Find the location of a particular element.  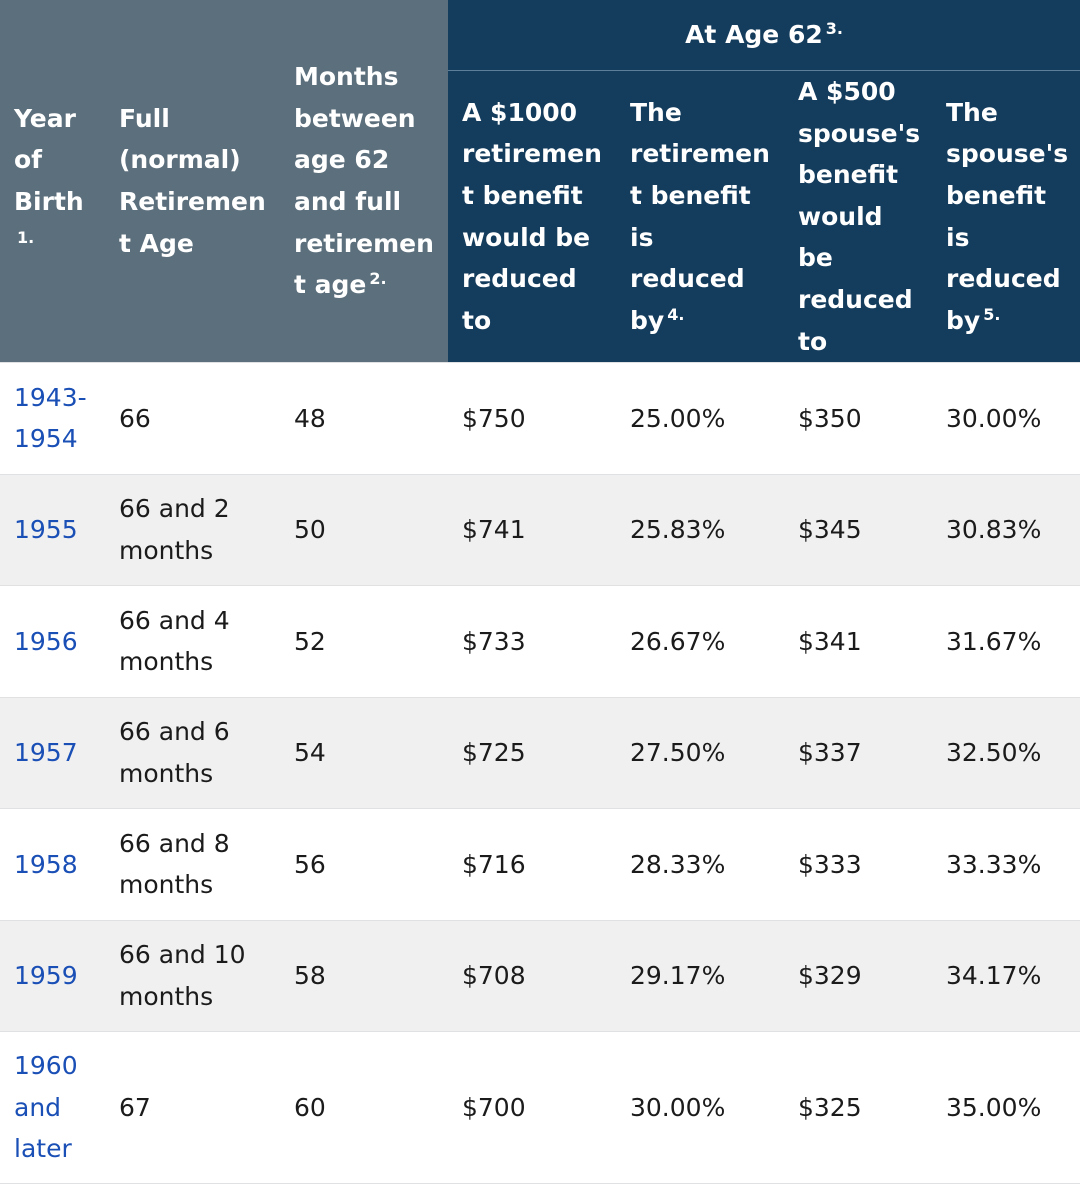

benefit-500-cell: $341 is located at coordinates (858, 641).